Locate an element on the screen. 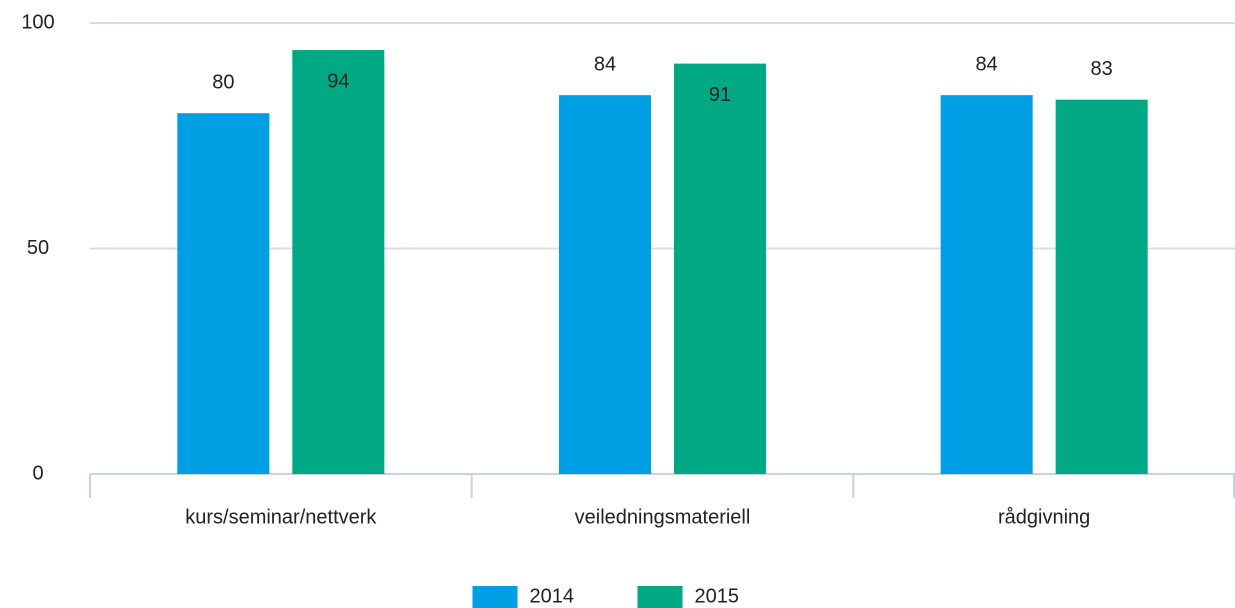  x-tick-label: veiledningsmateriell is located at coordinates (663, 517).